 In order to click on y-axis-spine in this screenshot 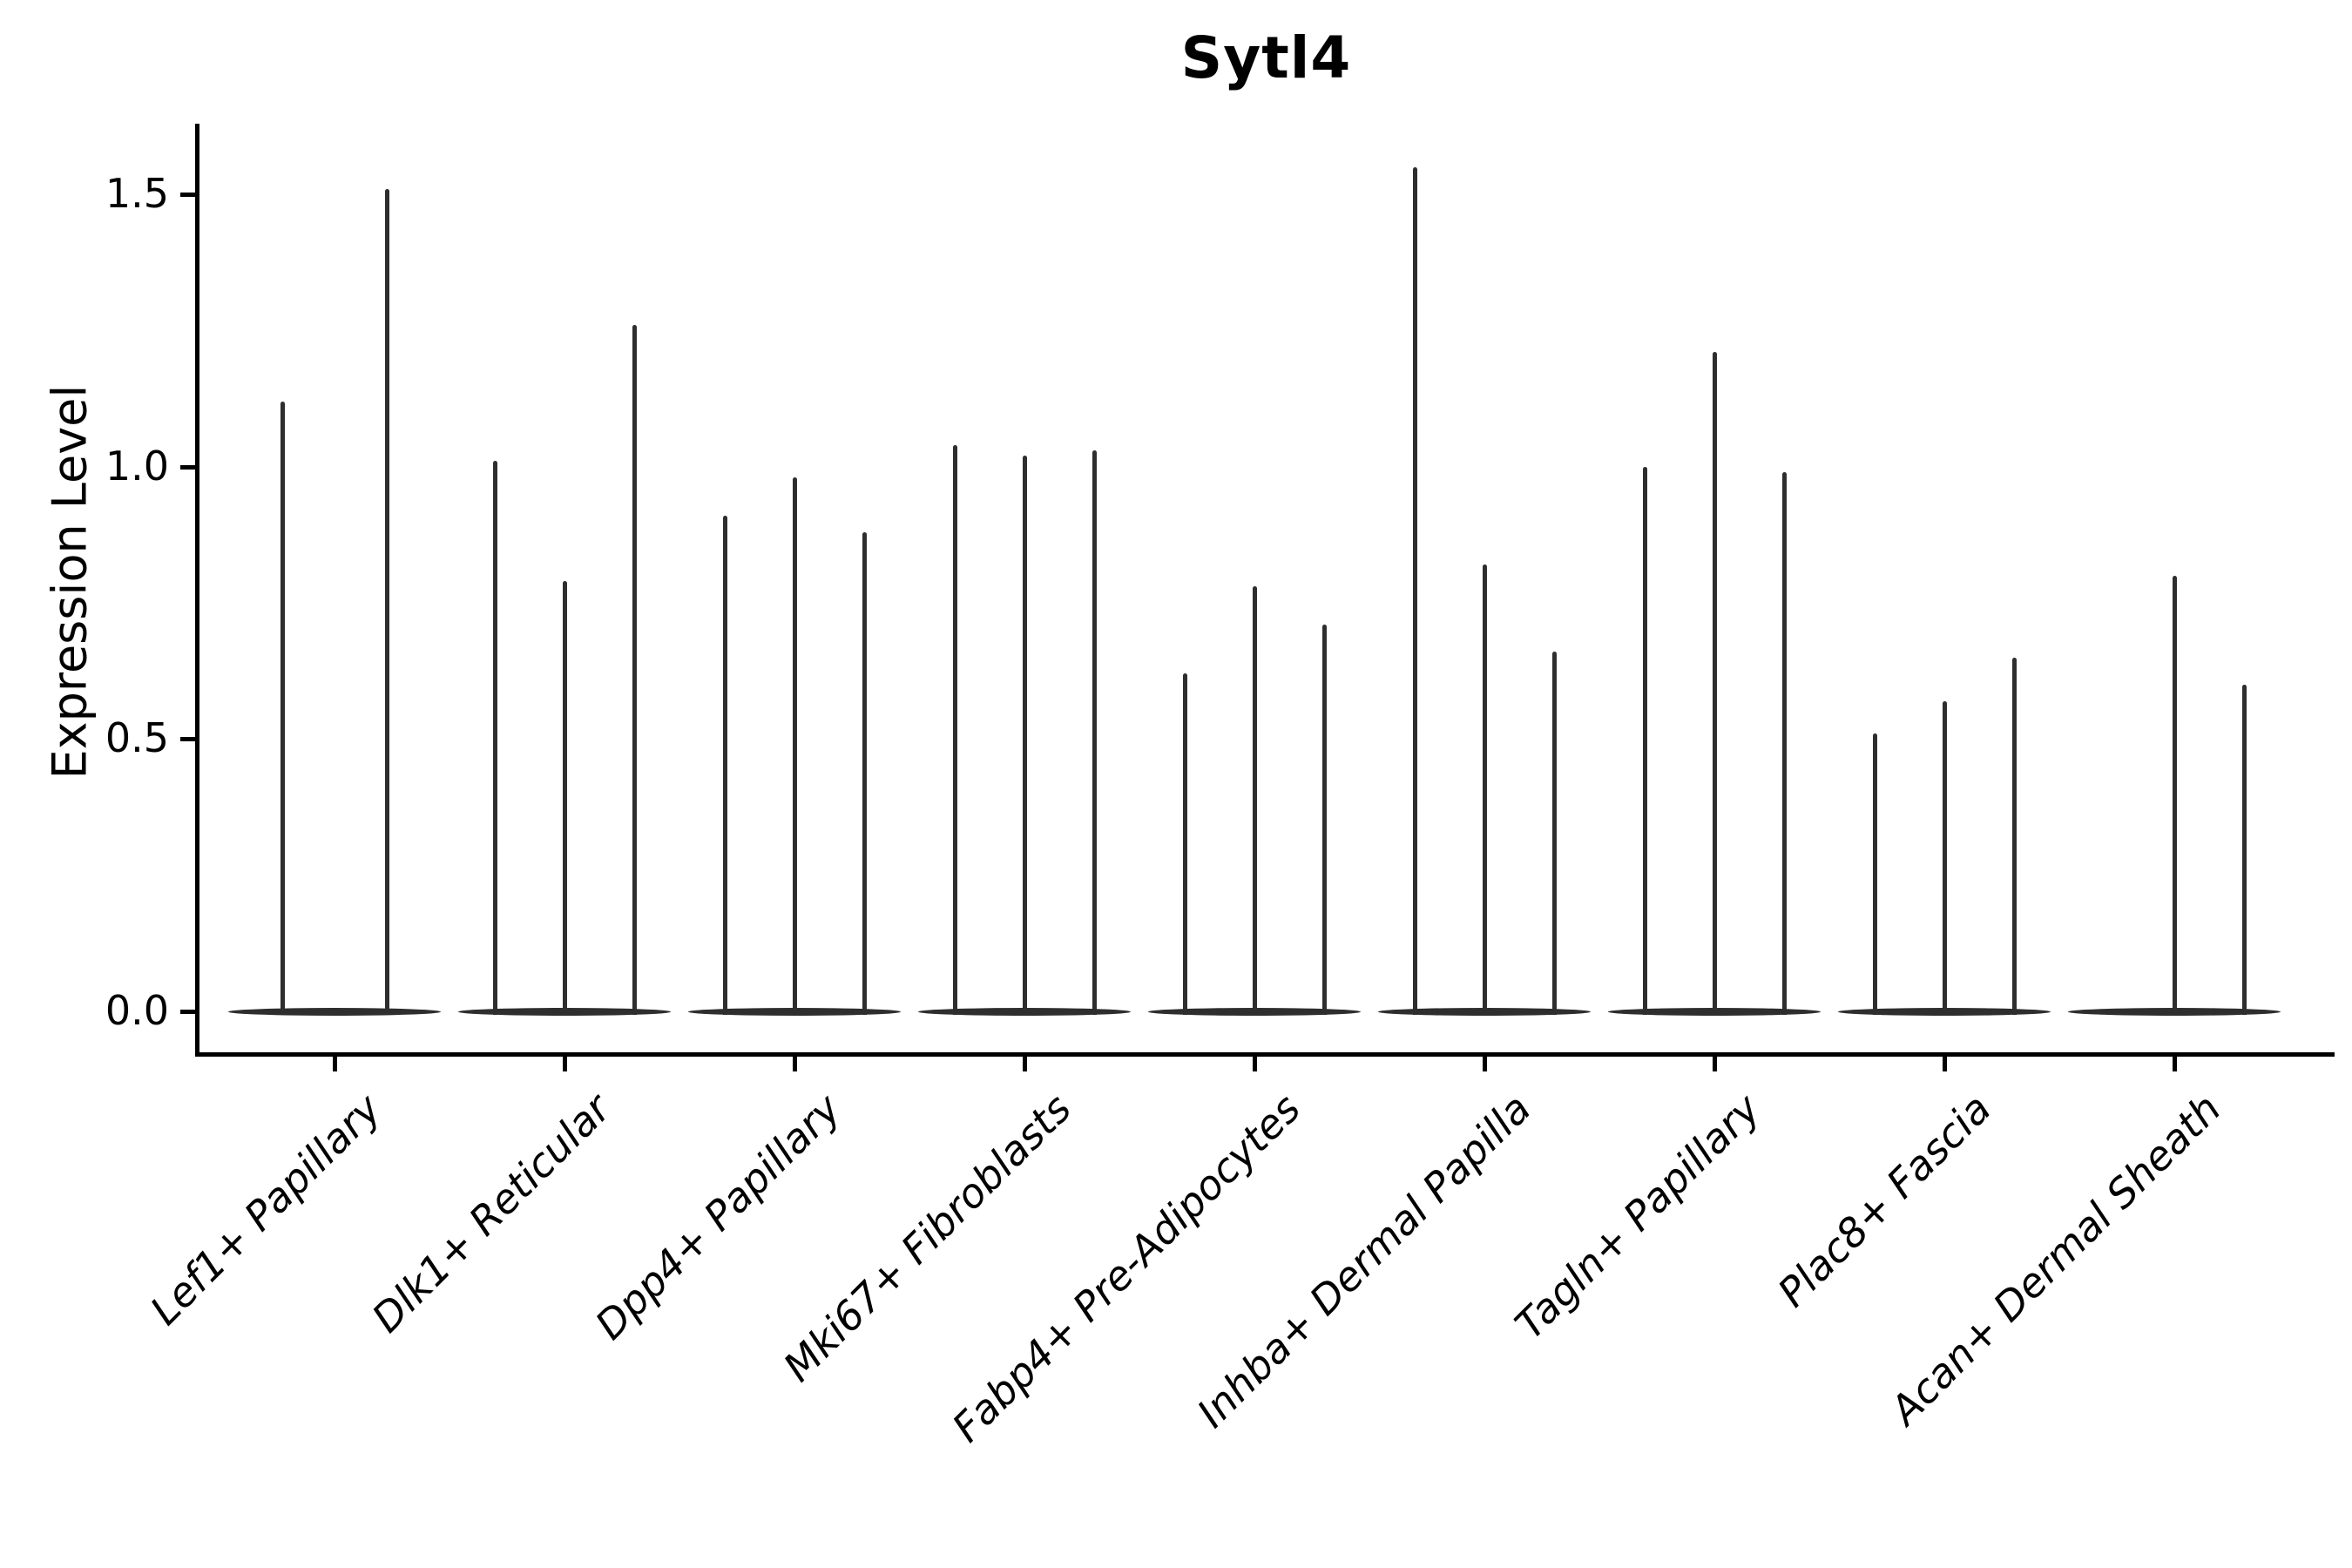, I will do `click(197, 590)`.